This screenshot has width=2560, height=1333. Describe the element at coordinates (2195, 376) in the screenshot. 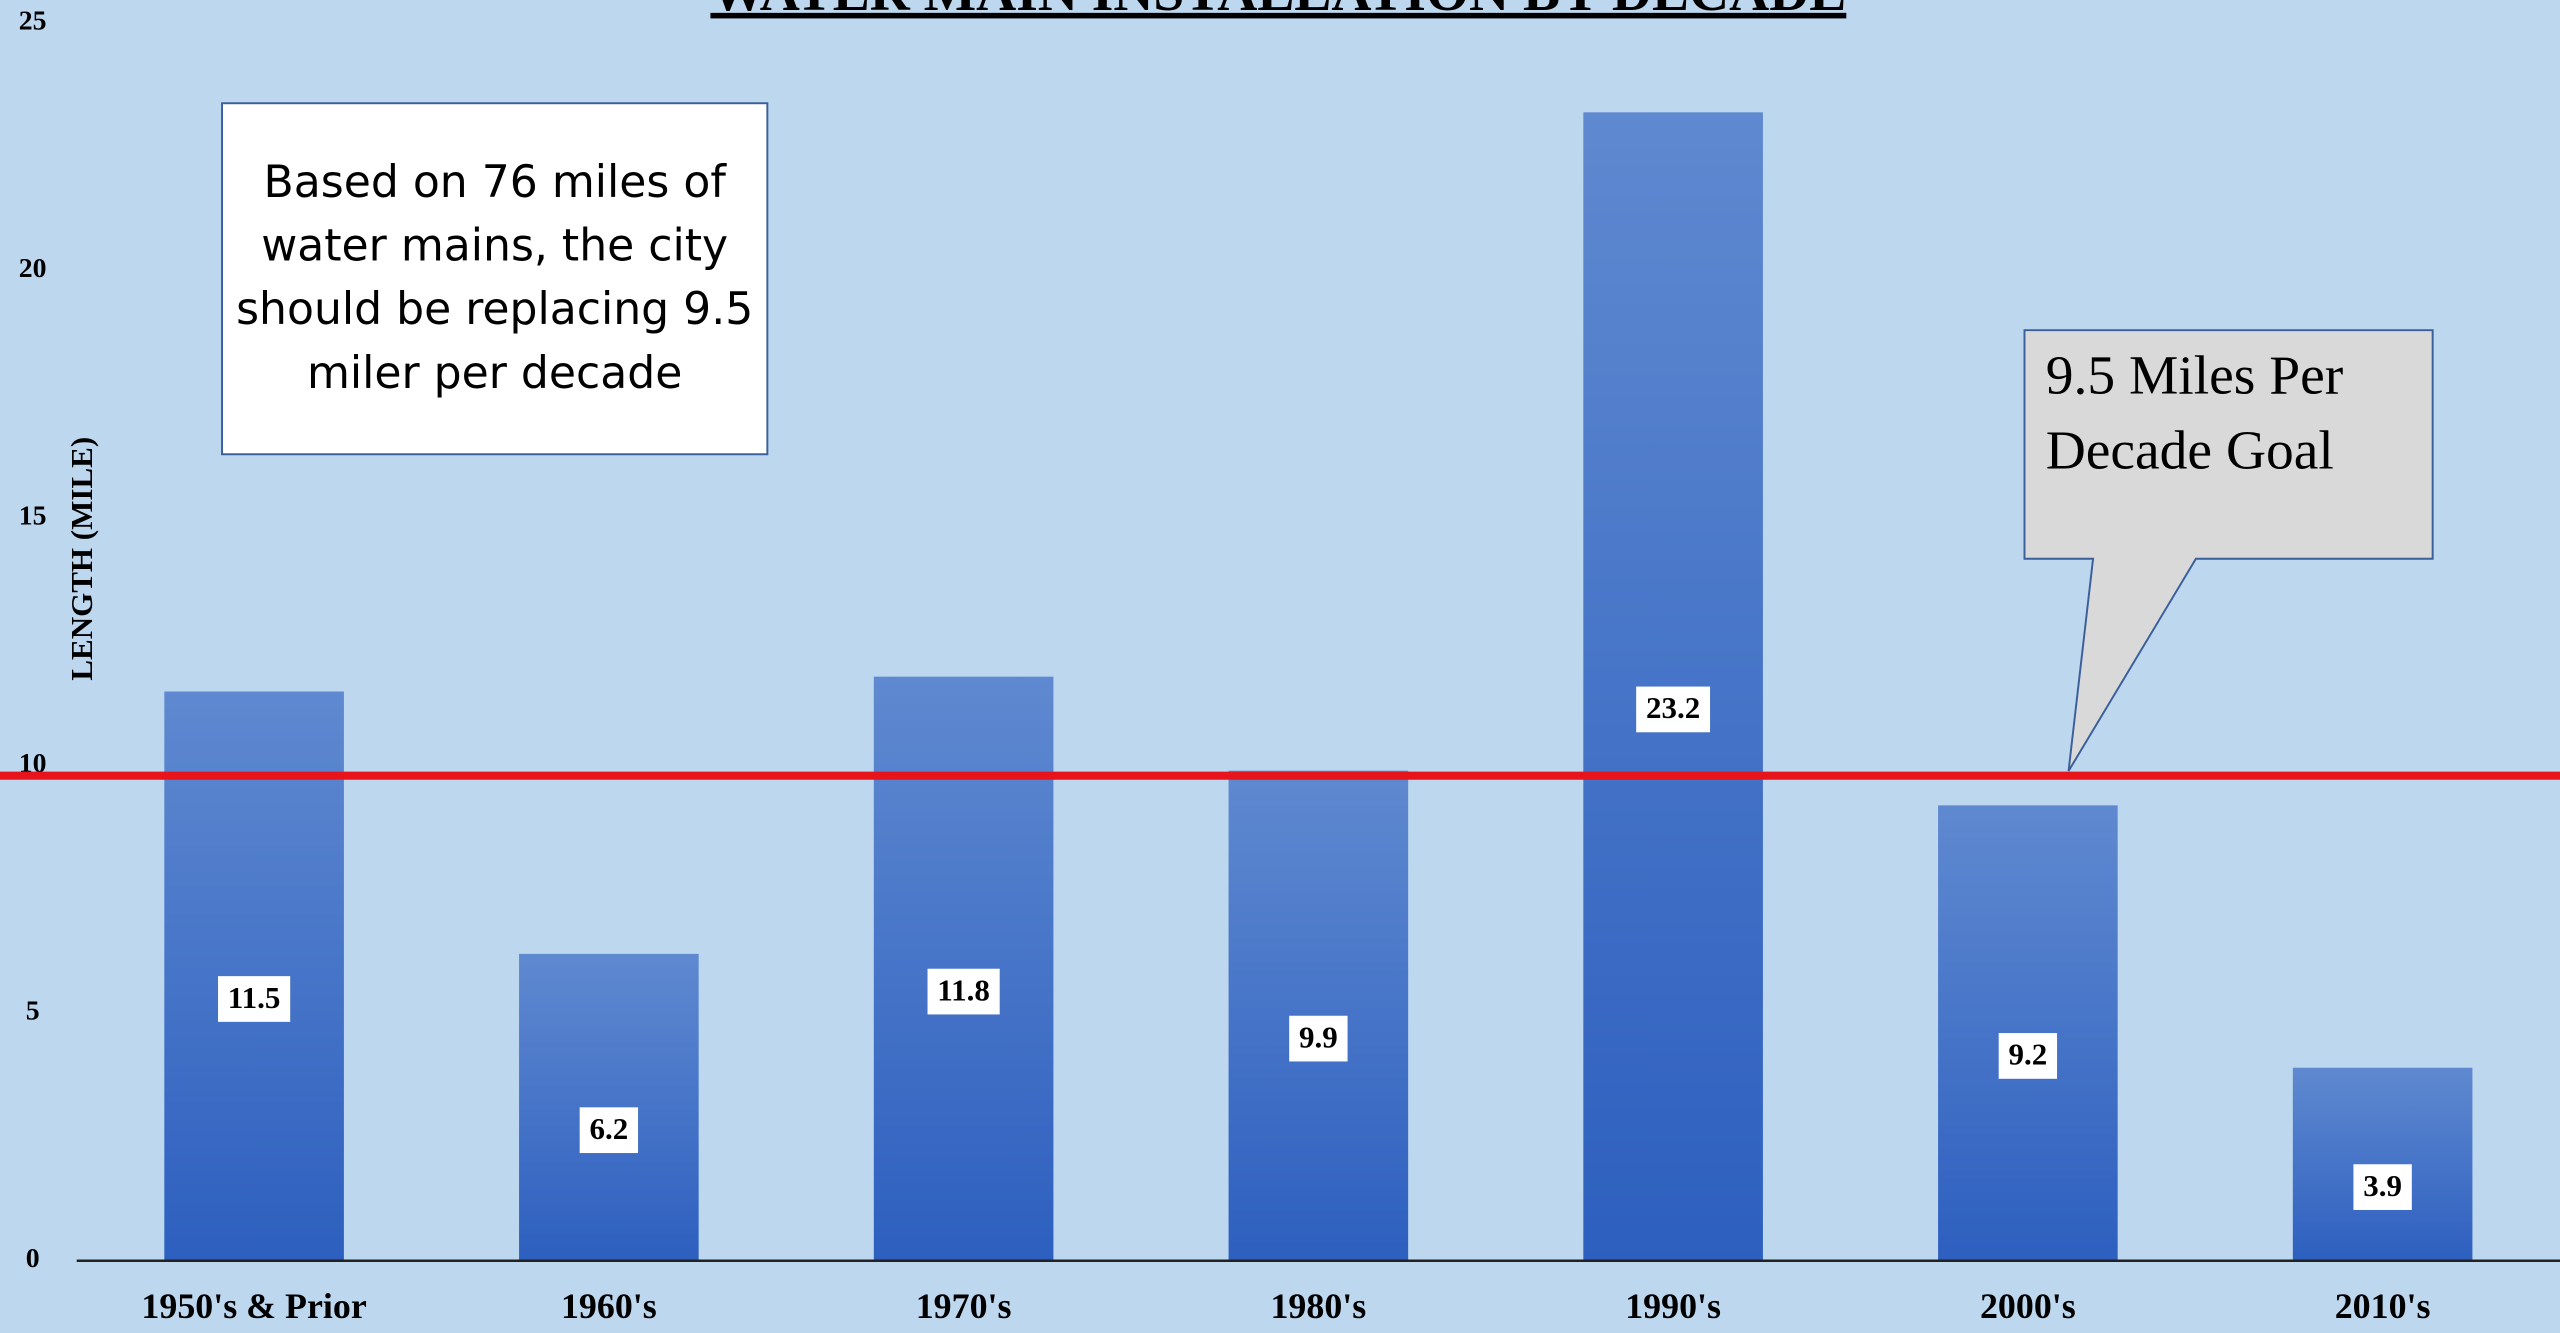

I see `callout-text: 9.5 Miles Per` at that location.